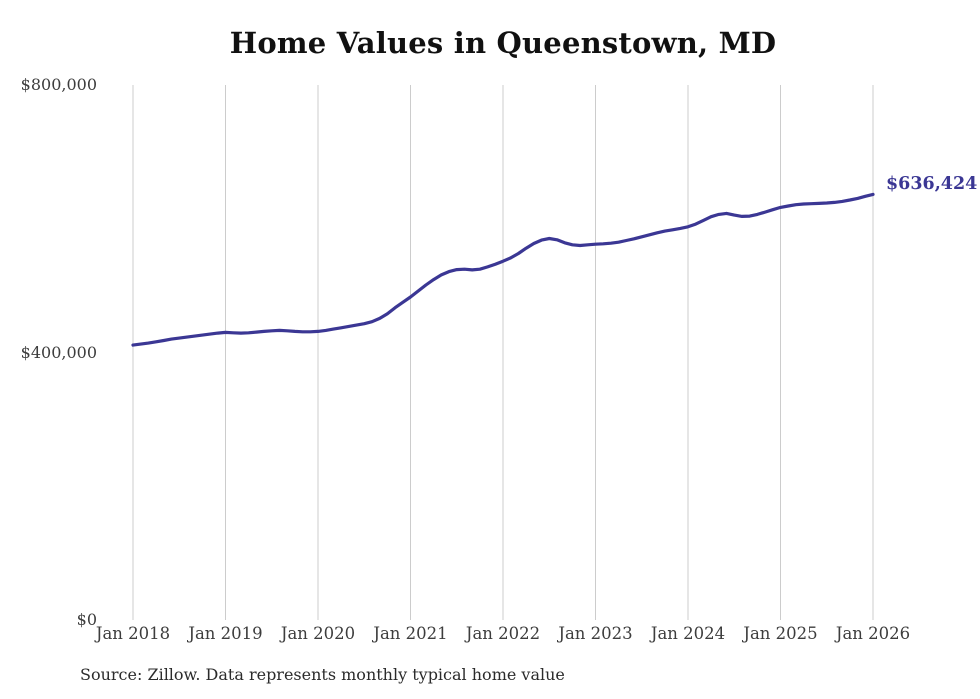  What do you see at coordinates (225, 633) in the screenshot?
I see `x-axis-tick-label: Jan 2019` at bounding box center [225, 633].